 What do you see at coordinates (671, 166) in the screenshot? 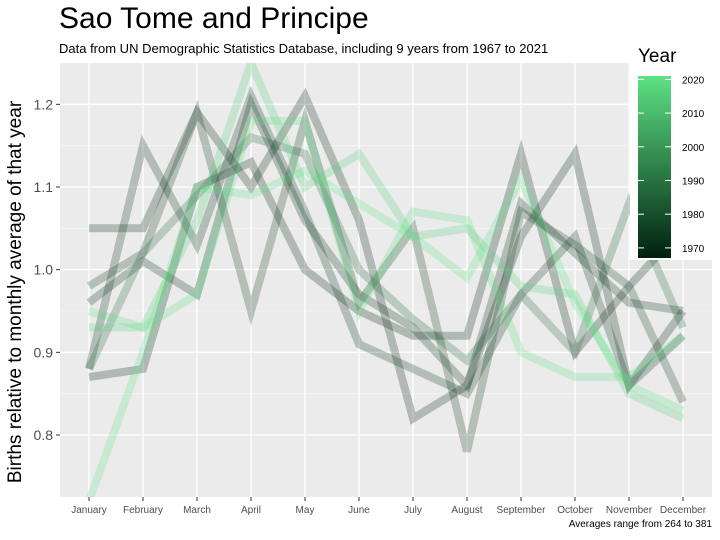
I see `legend-colorbar: 1970 1980 1990 2000 2010 2020` at bounding box center [671, 166].